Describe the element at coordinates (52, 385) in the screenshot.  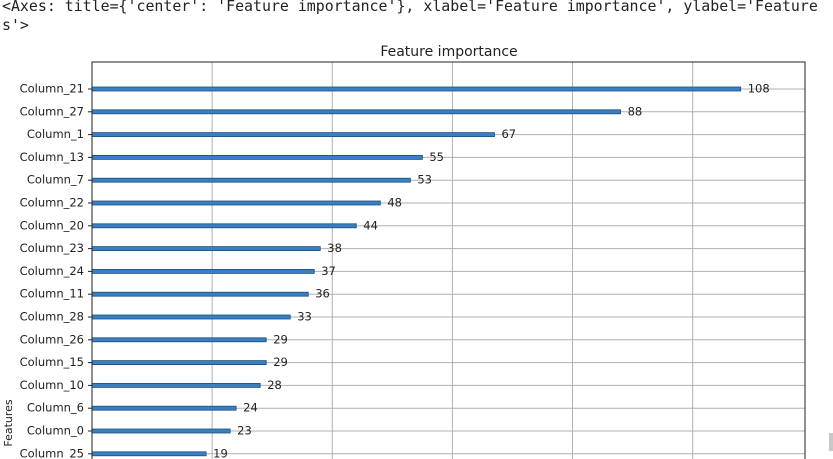
I see `y-tick-label: Column_10` at that location.